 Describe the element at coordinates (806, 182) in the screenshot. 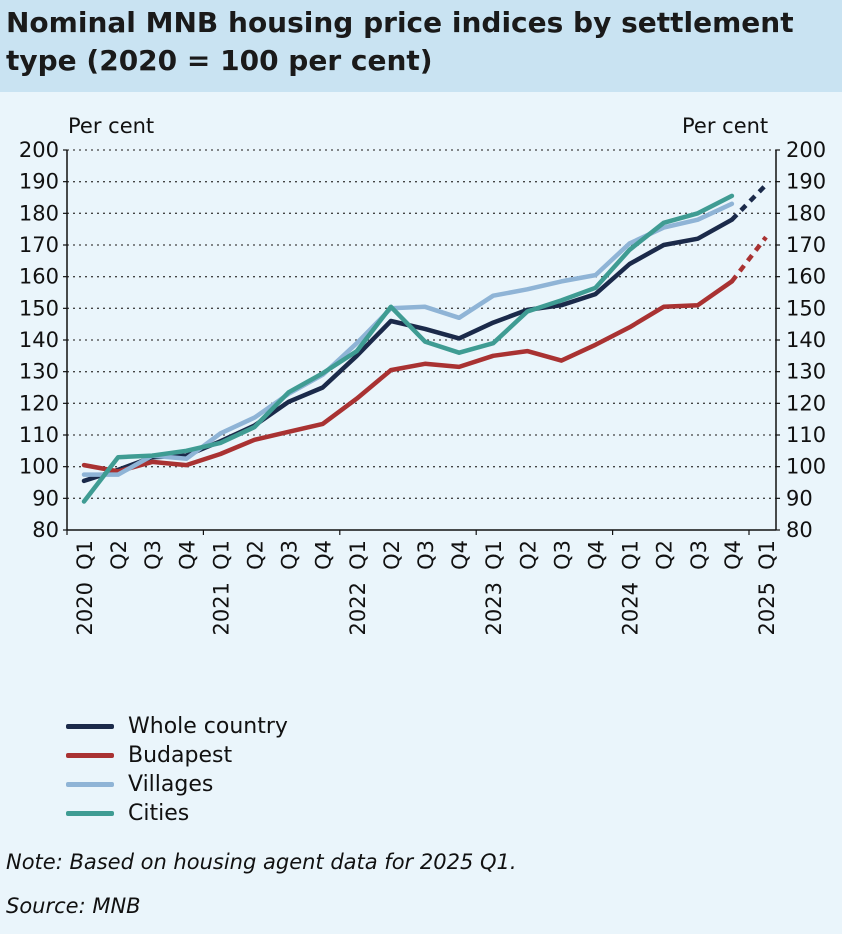

I see `y-tick-label-right: 190` at that location.